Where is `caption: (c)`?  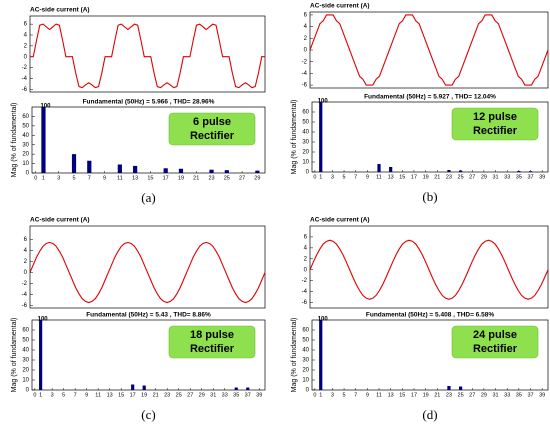
caption: (c) is located at coordinates (148, 414).